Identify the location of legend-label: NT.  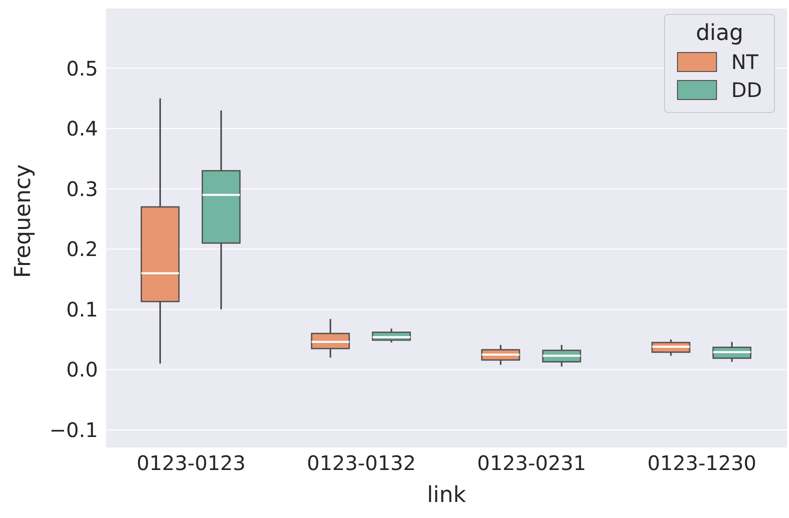
(744, 62).